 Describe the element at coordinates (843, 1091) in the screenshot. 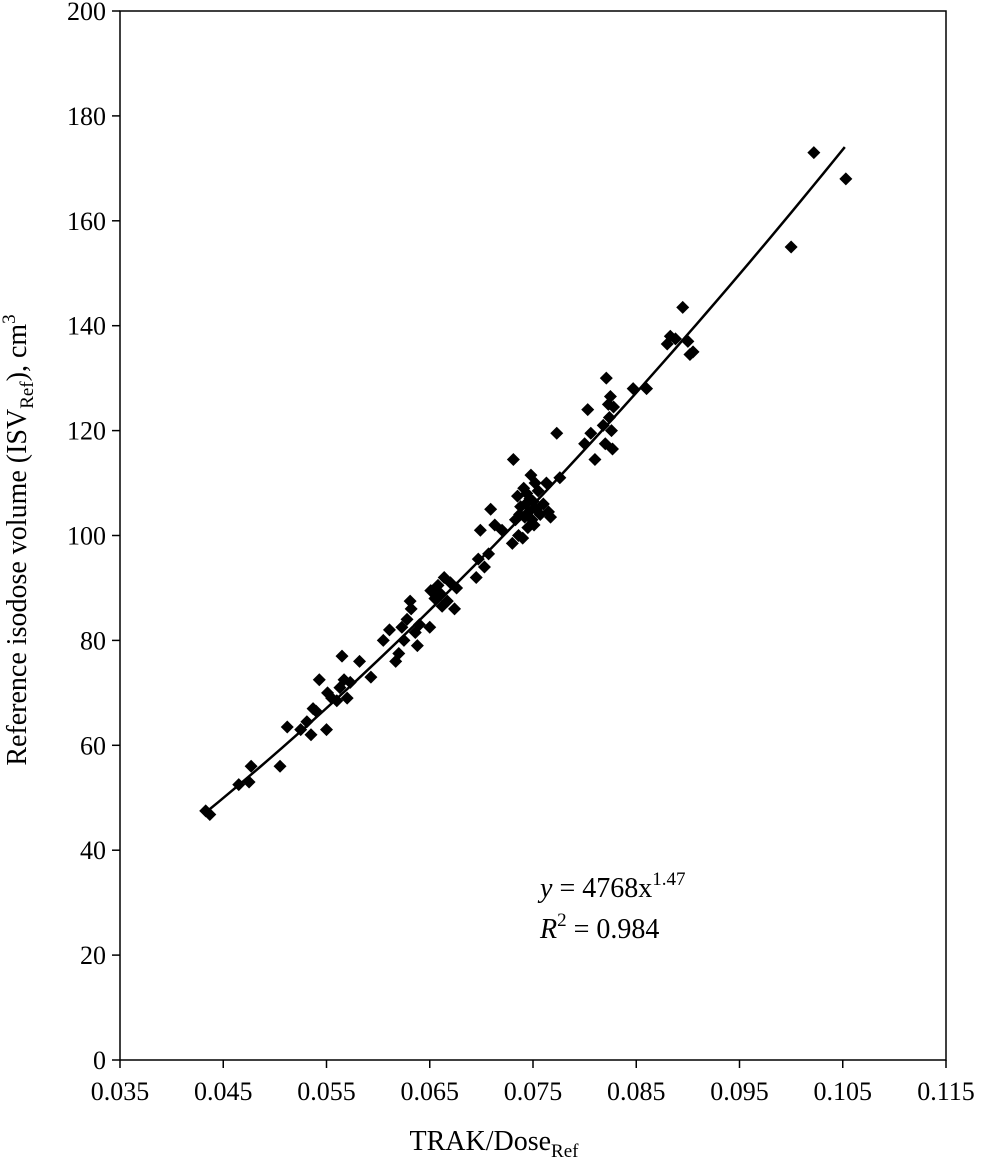

I see `x-tick-label: 0.105` at that location.